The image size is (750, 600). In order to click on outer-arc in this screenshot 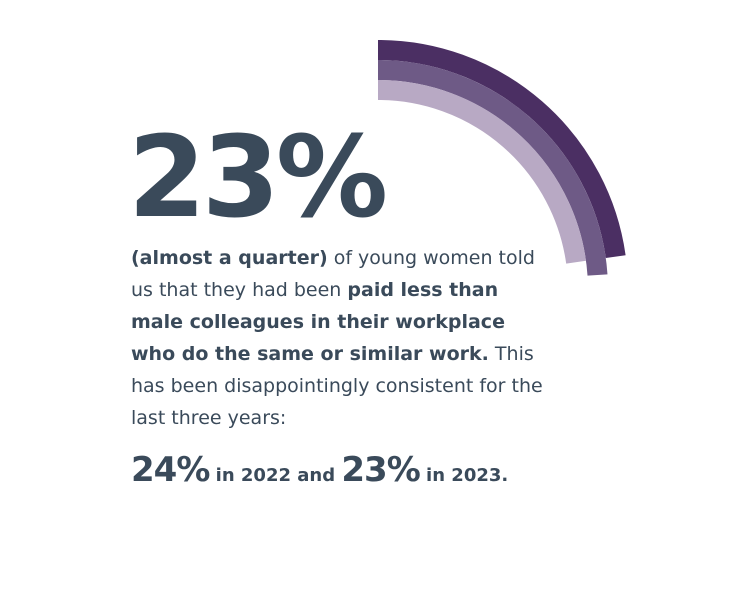, I will do `click(501, 149)`.